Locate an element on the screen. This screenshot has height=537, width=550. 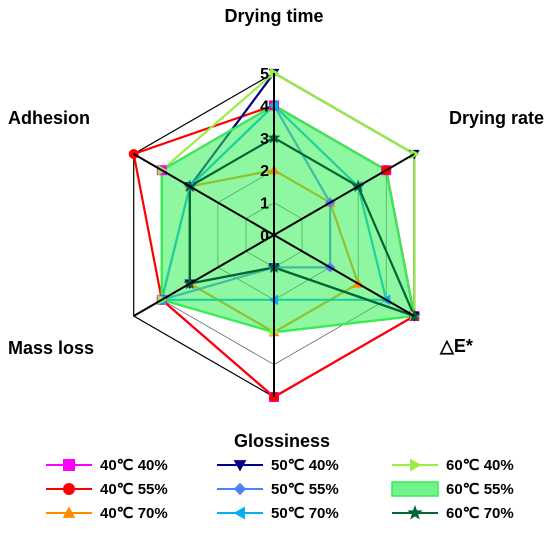
axis-label-5: Adhesion is located at coordinates (49, 118).